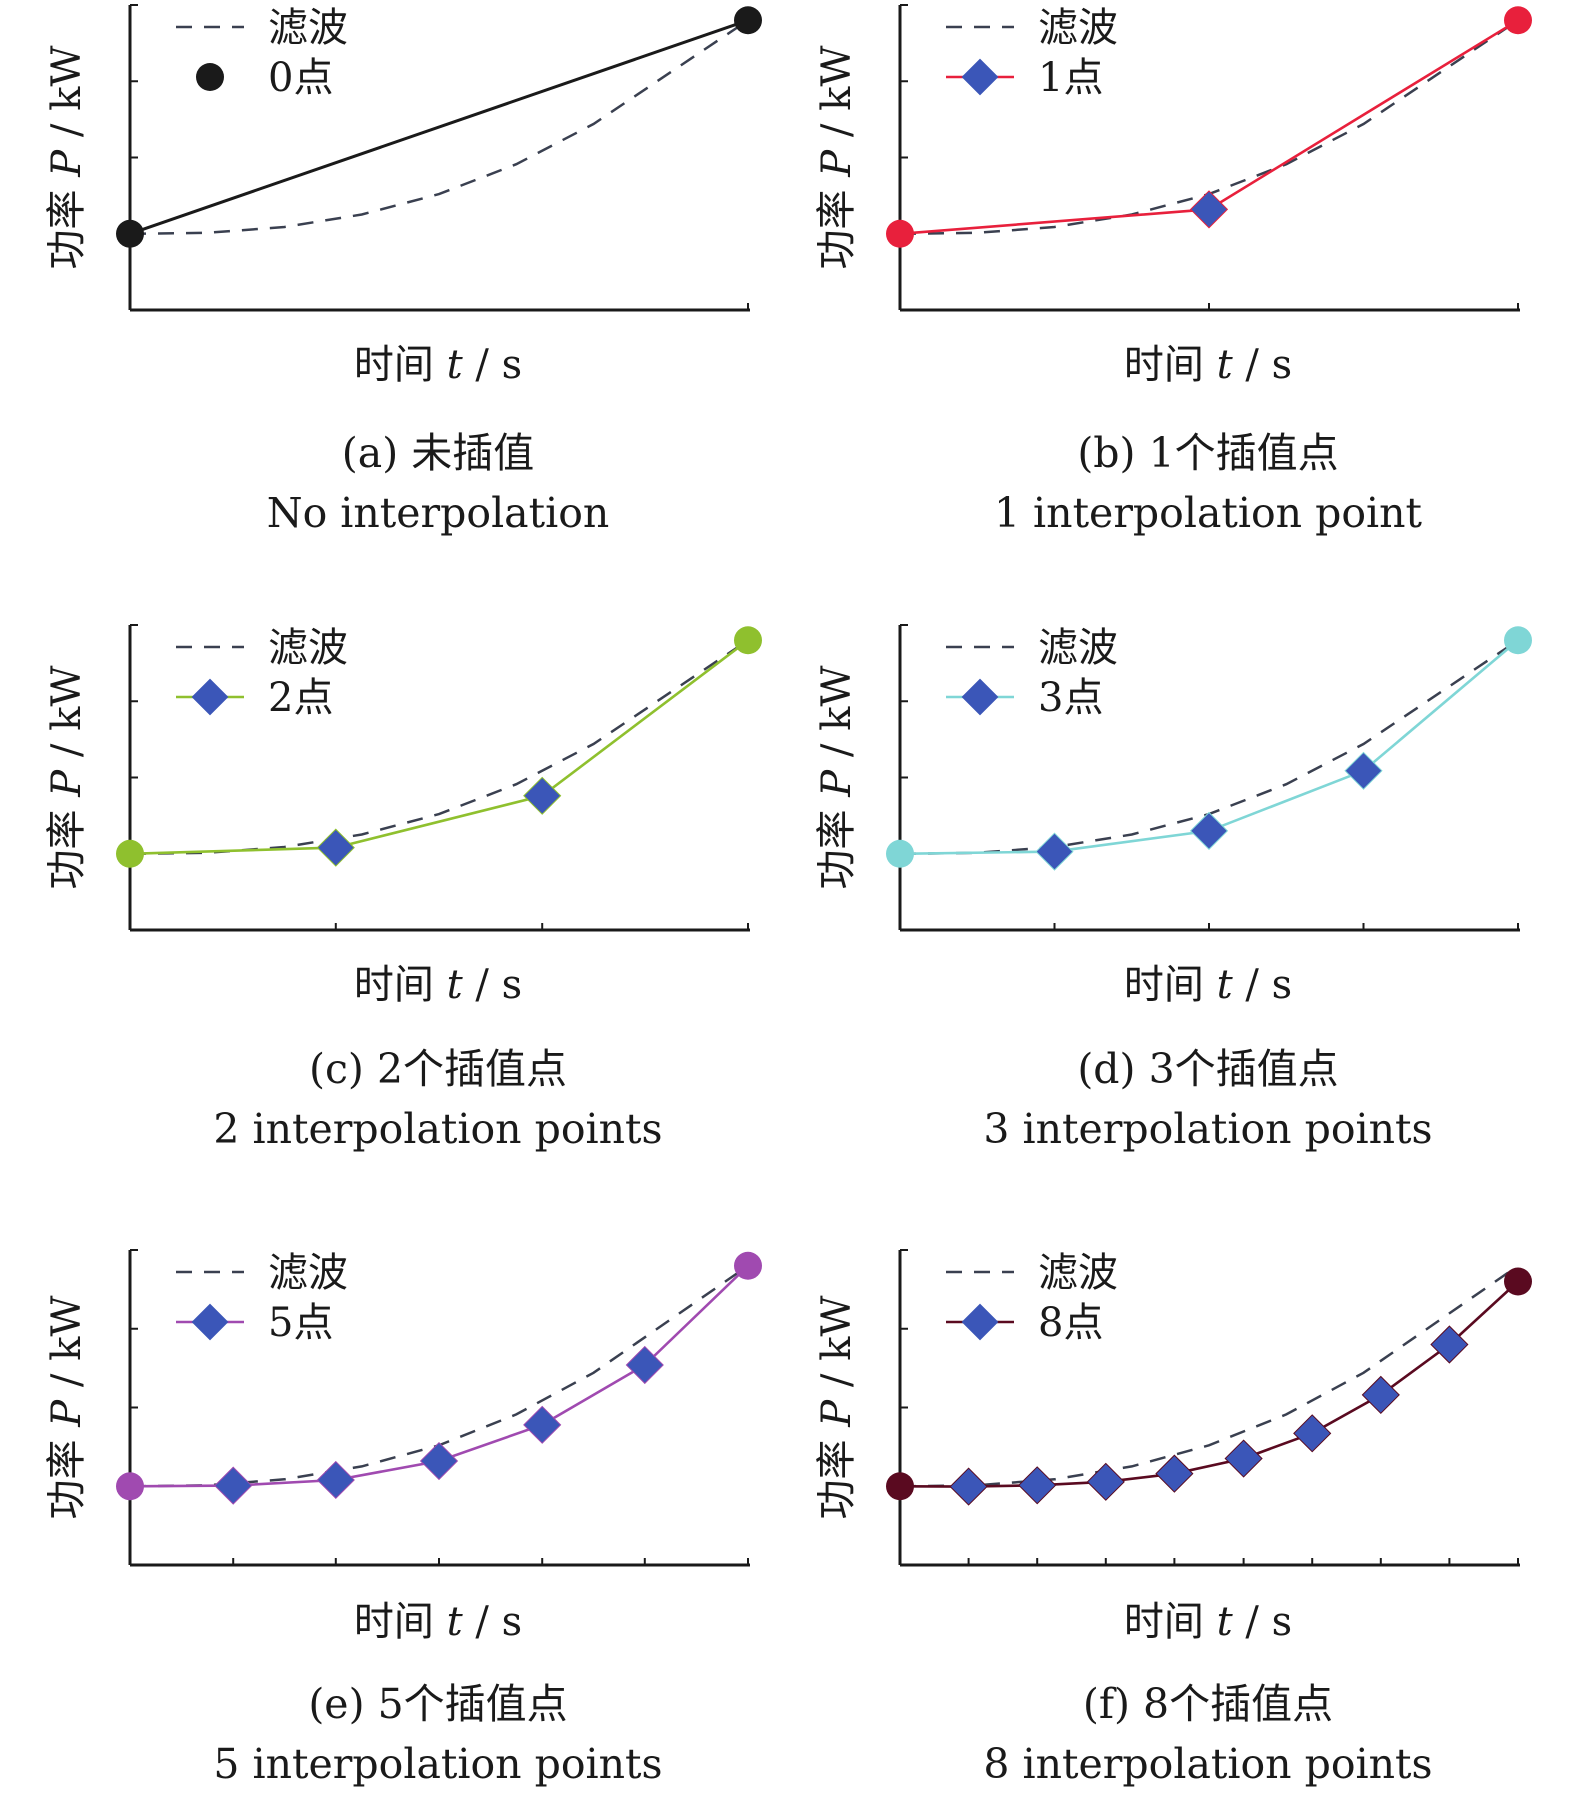 This screenshot has height=1807, width=1575. Describe the element at coordinates (437, 1129) in the screenshot. I see `caption-en: 2 interpolation points` at that location.